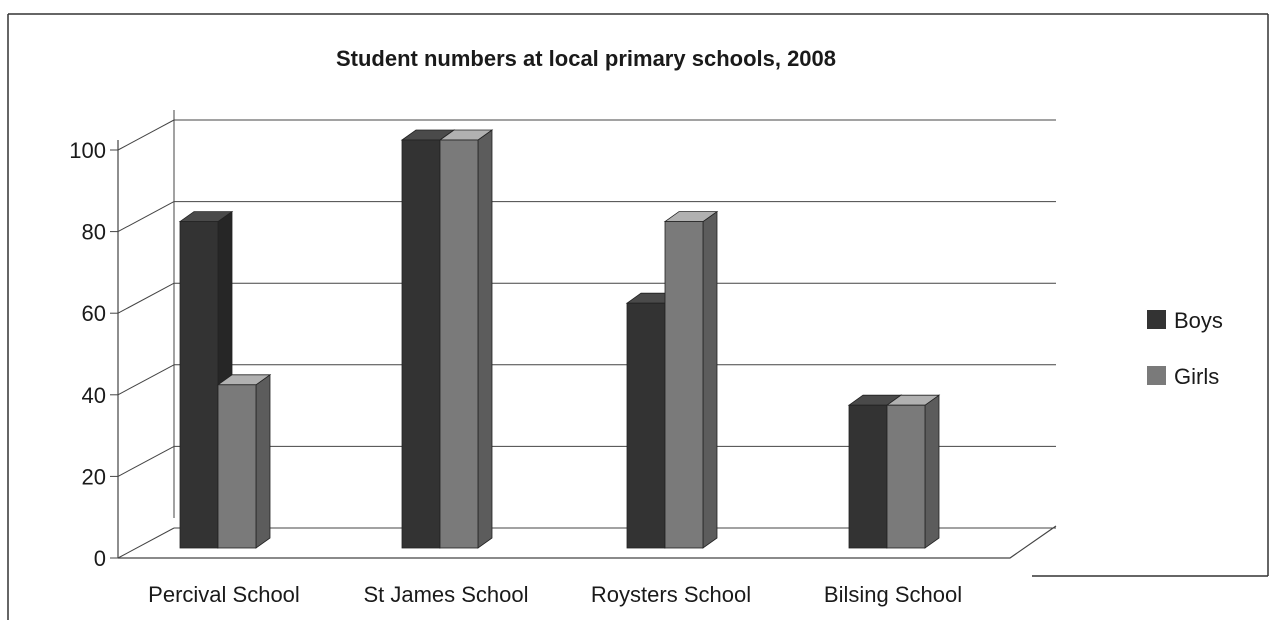 The height and width of the screenshot is (631, 1276). What do you see at coordinates (93, 354) in the screenshot?
I see `y-axis-ticks: 0 20 40 60 80 100` at bounding box center [93, 354].